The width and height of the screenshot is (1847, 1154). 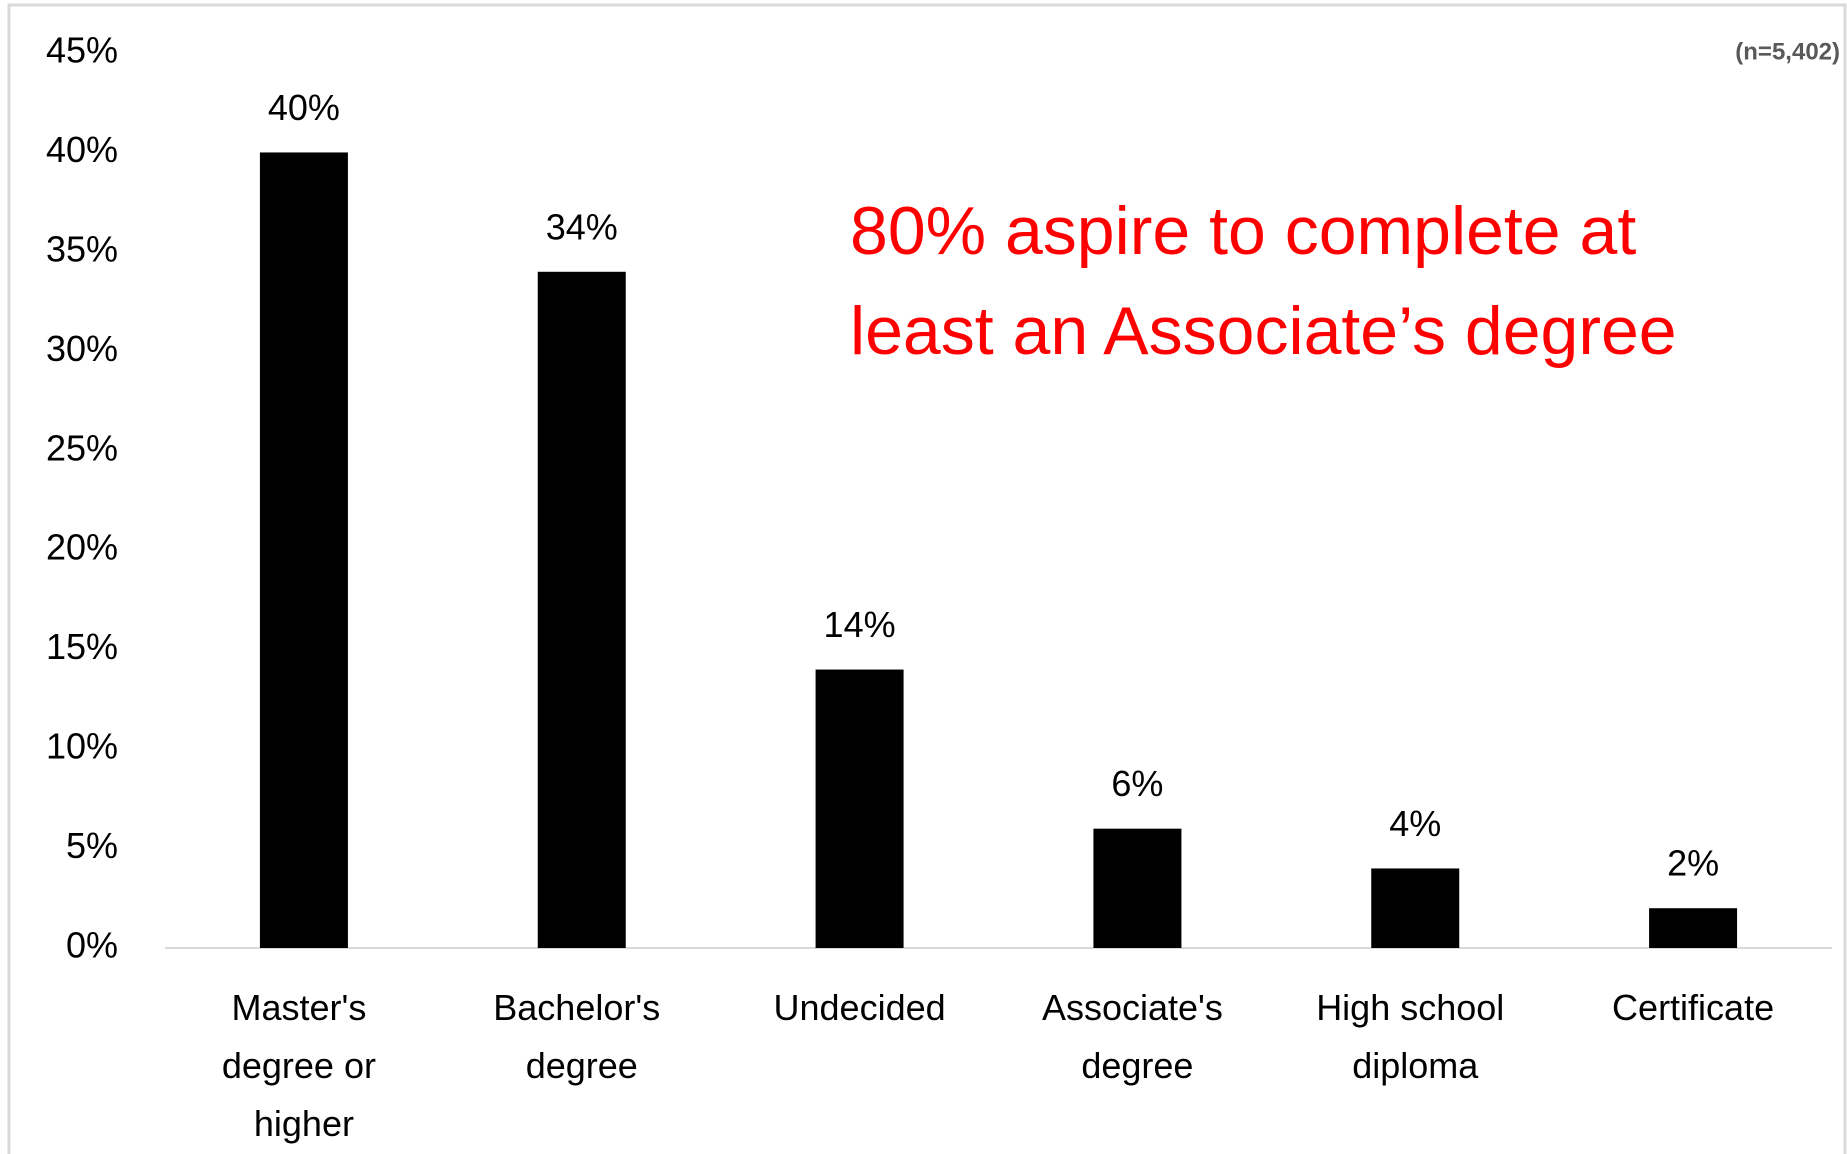 I want to click on data-label: 6%, so click(x=1137, y=783).